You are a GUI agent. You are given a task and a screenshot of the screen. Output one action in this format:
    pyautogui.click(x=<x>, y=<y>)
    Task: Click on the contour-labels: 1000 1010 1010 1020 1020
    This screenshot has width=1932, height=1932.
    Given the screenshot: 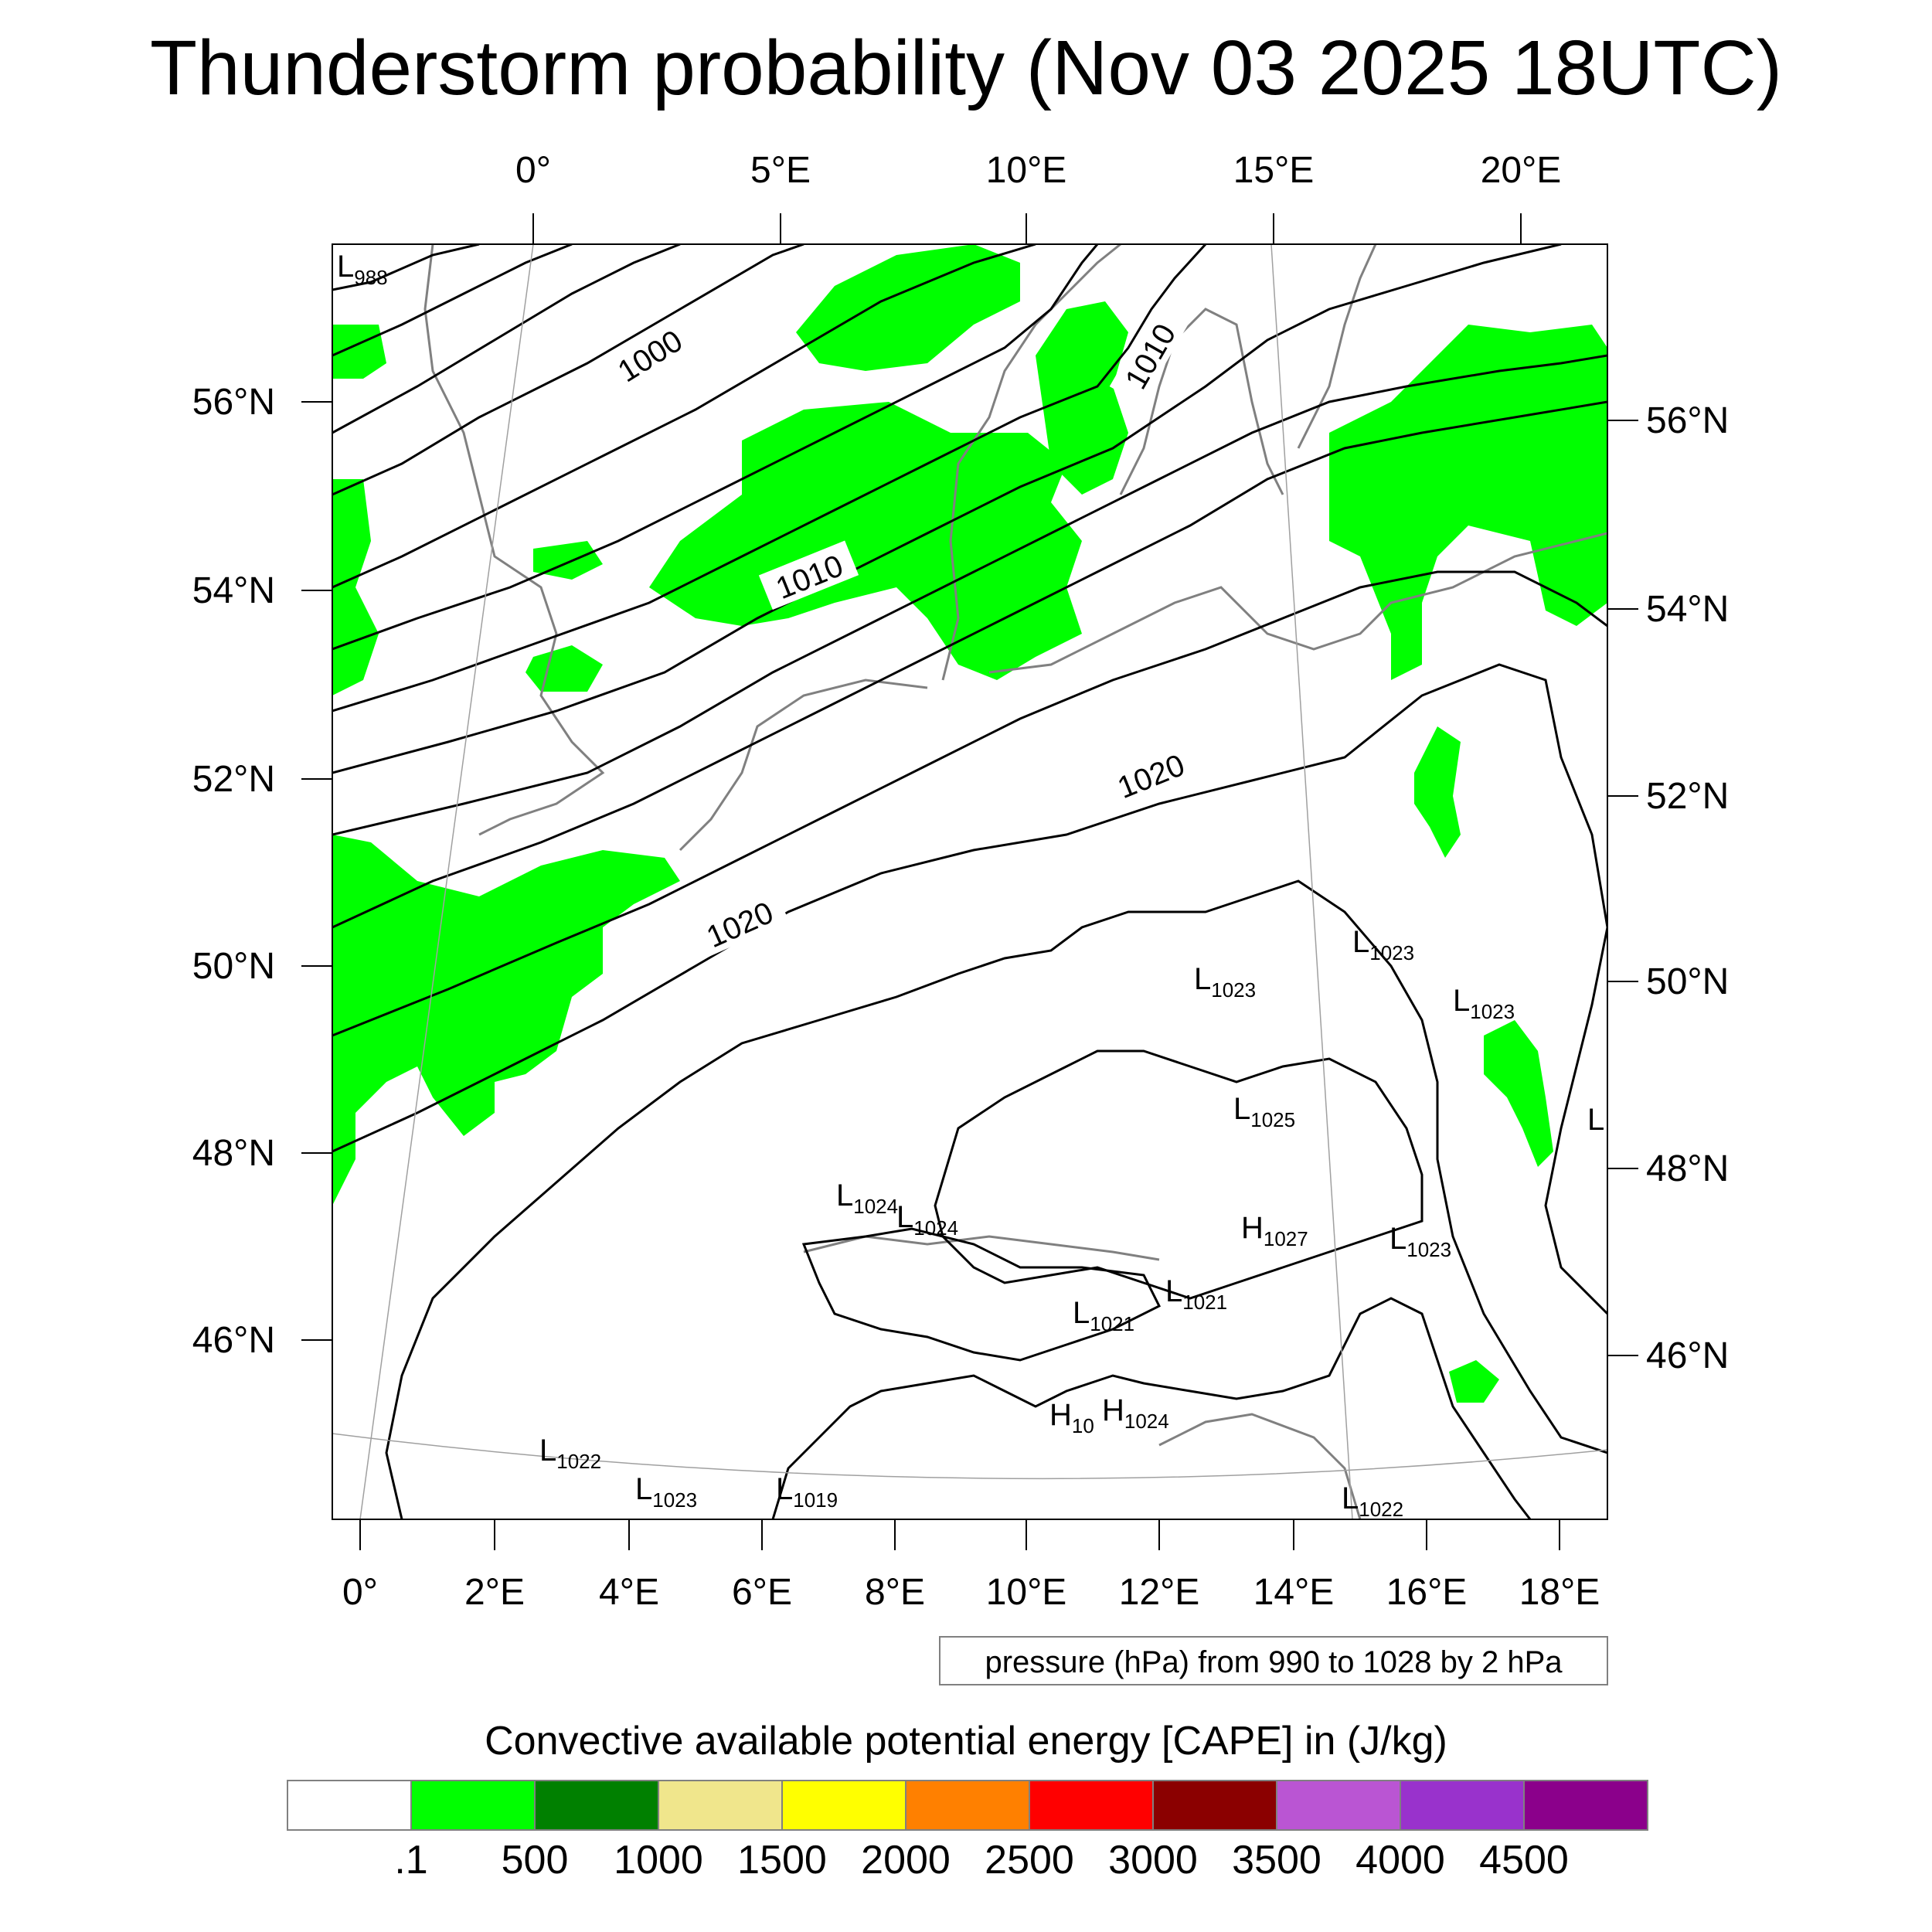 What is the action you would take?
    pyautogui.click(x=900, y=632)
    